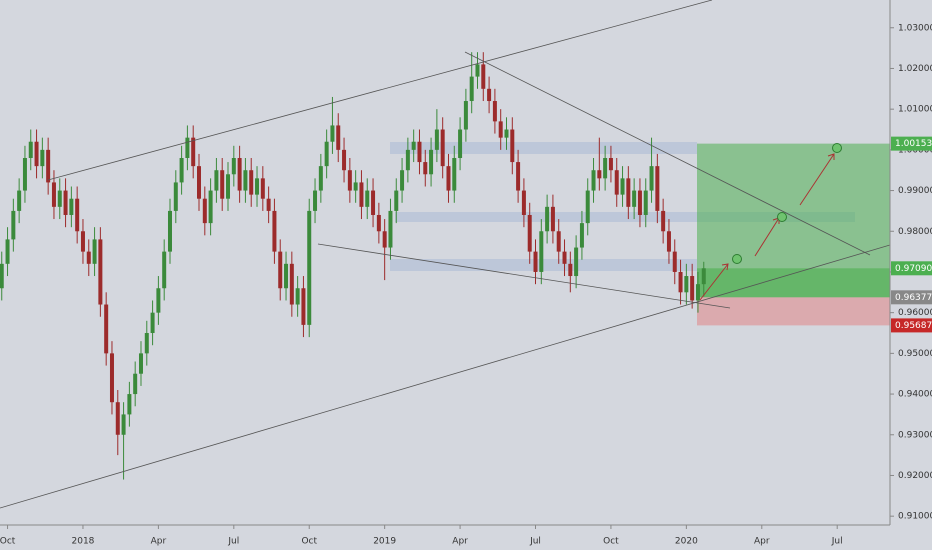 Image resolution: width=932 pixels, height=550 pixels. Describe the element at coordinates (915, 354) in the screenshot. I see `y-tick-label: 0.95000` at that location.